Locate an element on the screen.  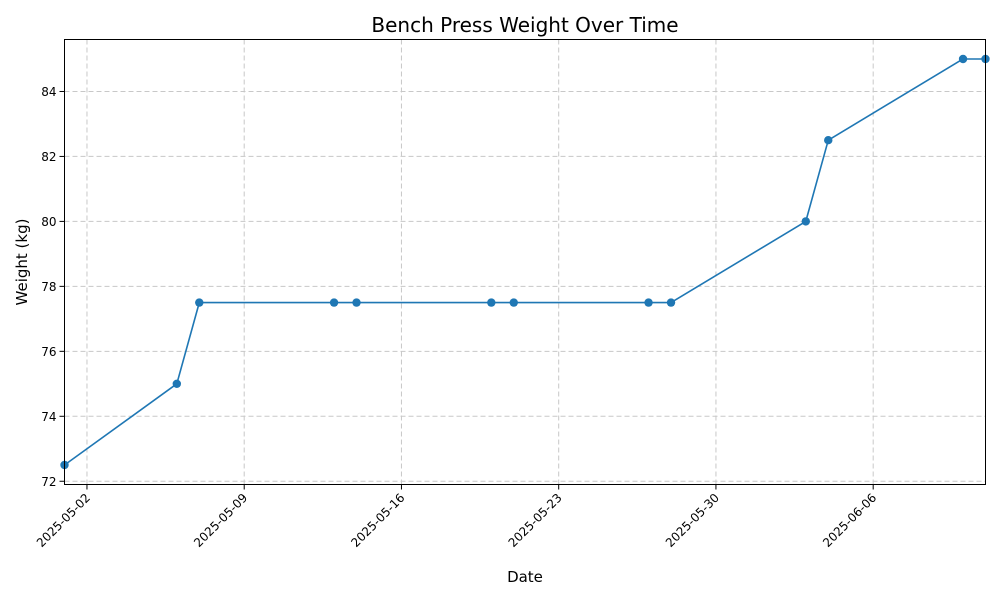
y-tick-label: 72 is located at coordinates (48, 482).